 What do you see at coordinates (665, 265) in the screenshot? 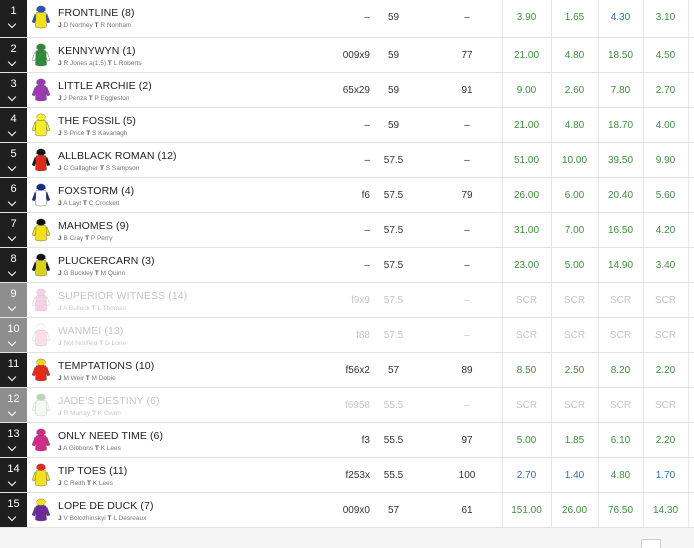
I see `odds-cell: 3.40` at bounding box center [665, 265].